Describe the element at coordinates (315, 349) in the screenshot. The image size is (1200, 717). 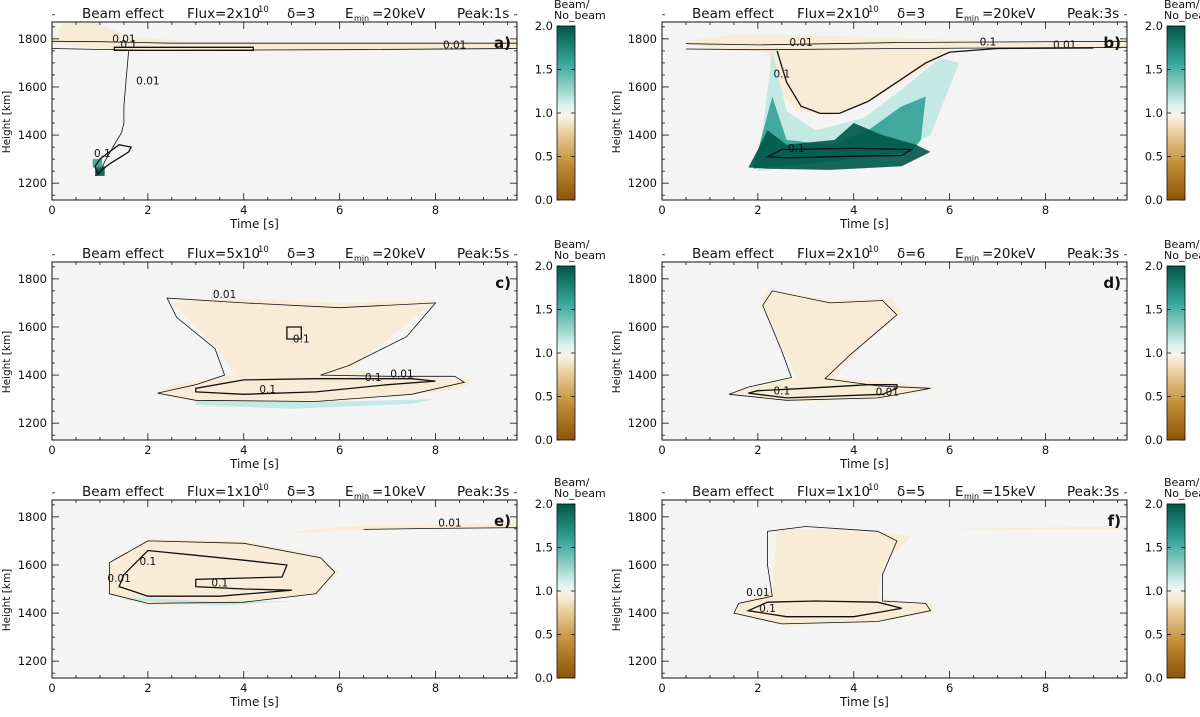
I see `heatmap-data: 0.01 0.1 0.1 0.01 0.1` at that location.